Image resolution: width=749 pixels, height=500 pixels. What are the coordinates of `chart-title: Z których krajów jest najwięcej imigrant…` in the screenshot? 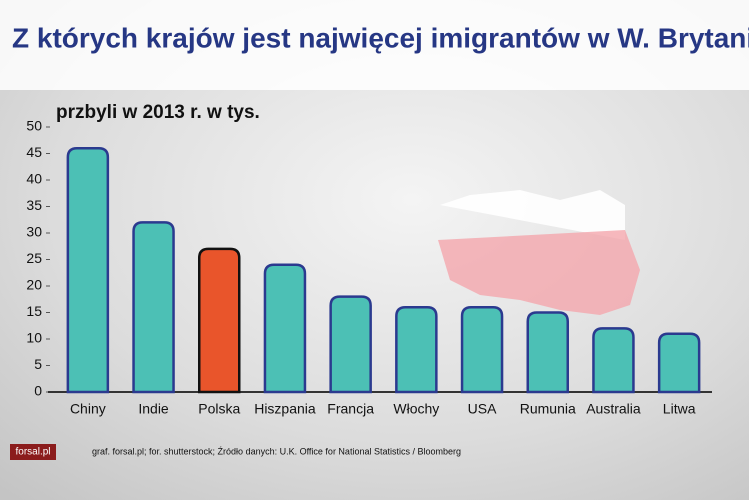 It's located at (380, 37).